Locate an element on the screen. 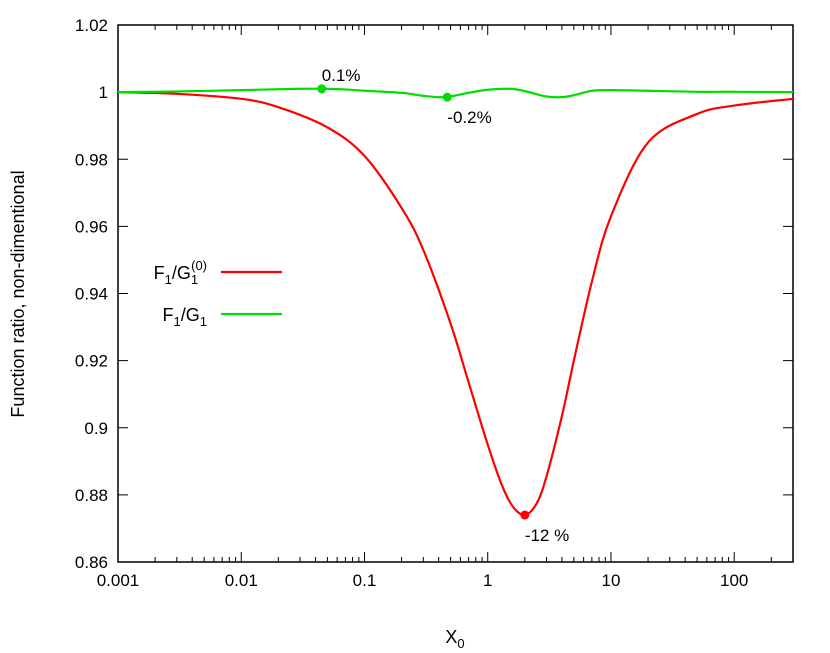 Image resolution: width=830 pixels, height=653 pixels. y-tick-label: 0.86 is located at coordinates (91, 562).